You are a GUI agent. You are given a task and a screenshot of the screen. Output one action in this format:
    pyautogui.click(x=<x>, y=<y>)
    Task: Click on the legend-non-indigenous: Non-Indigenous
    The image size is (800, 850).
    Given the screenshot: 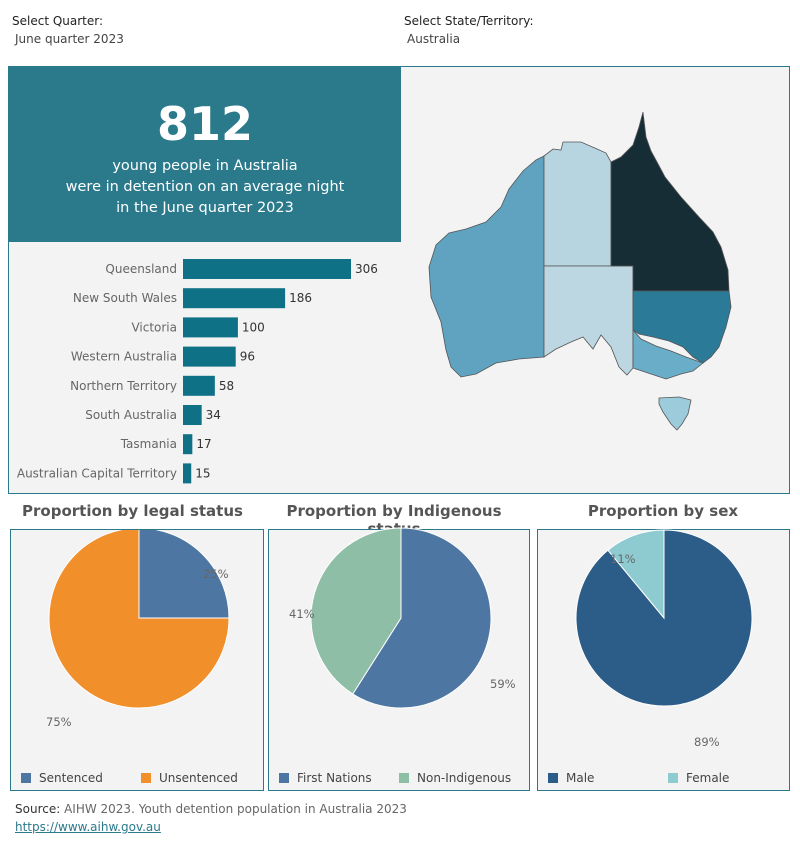 What is the action you would take?
    pyautogui.click(x=455, y=778)
    